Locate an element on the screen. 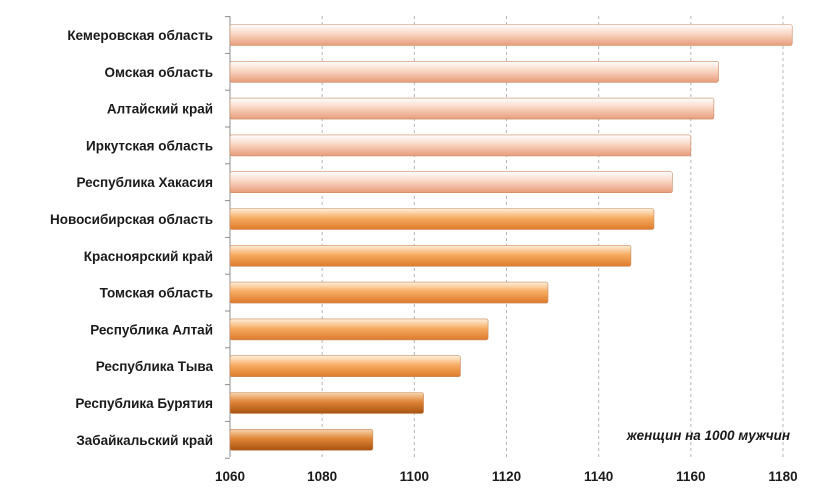  x-tick-label: 1160 is located at coordinates (690, 476).